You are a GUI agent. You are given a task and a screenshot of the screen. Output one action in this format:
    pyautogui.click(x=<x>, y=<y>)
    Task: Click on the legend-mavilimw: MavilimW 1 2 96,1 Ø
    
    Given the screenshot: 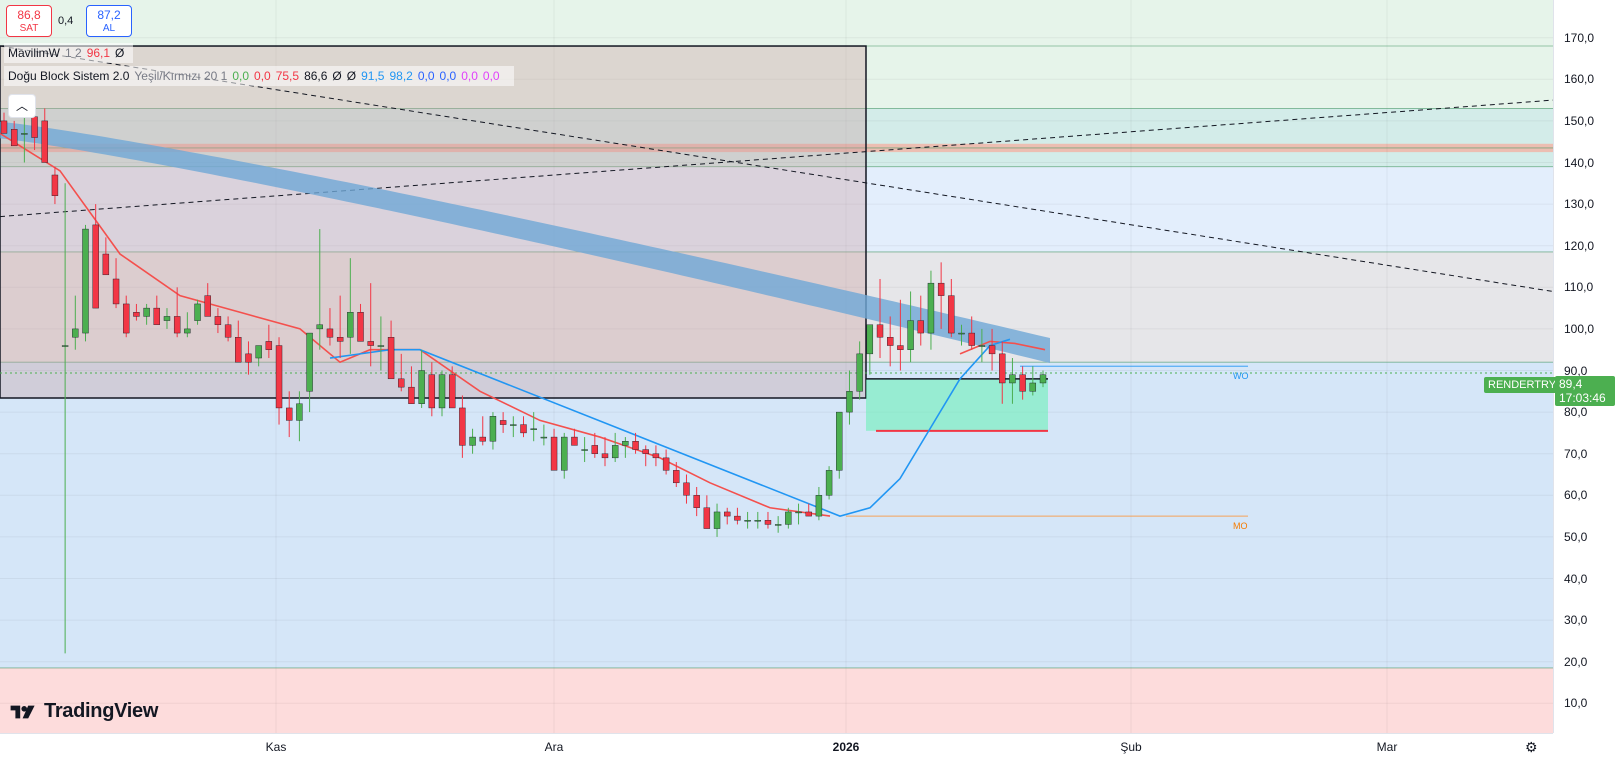 What is the action you would take?
    pyautogui.click(x=69, y=53)
    